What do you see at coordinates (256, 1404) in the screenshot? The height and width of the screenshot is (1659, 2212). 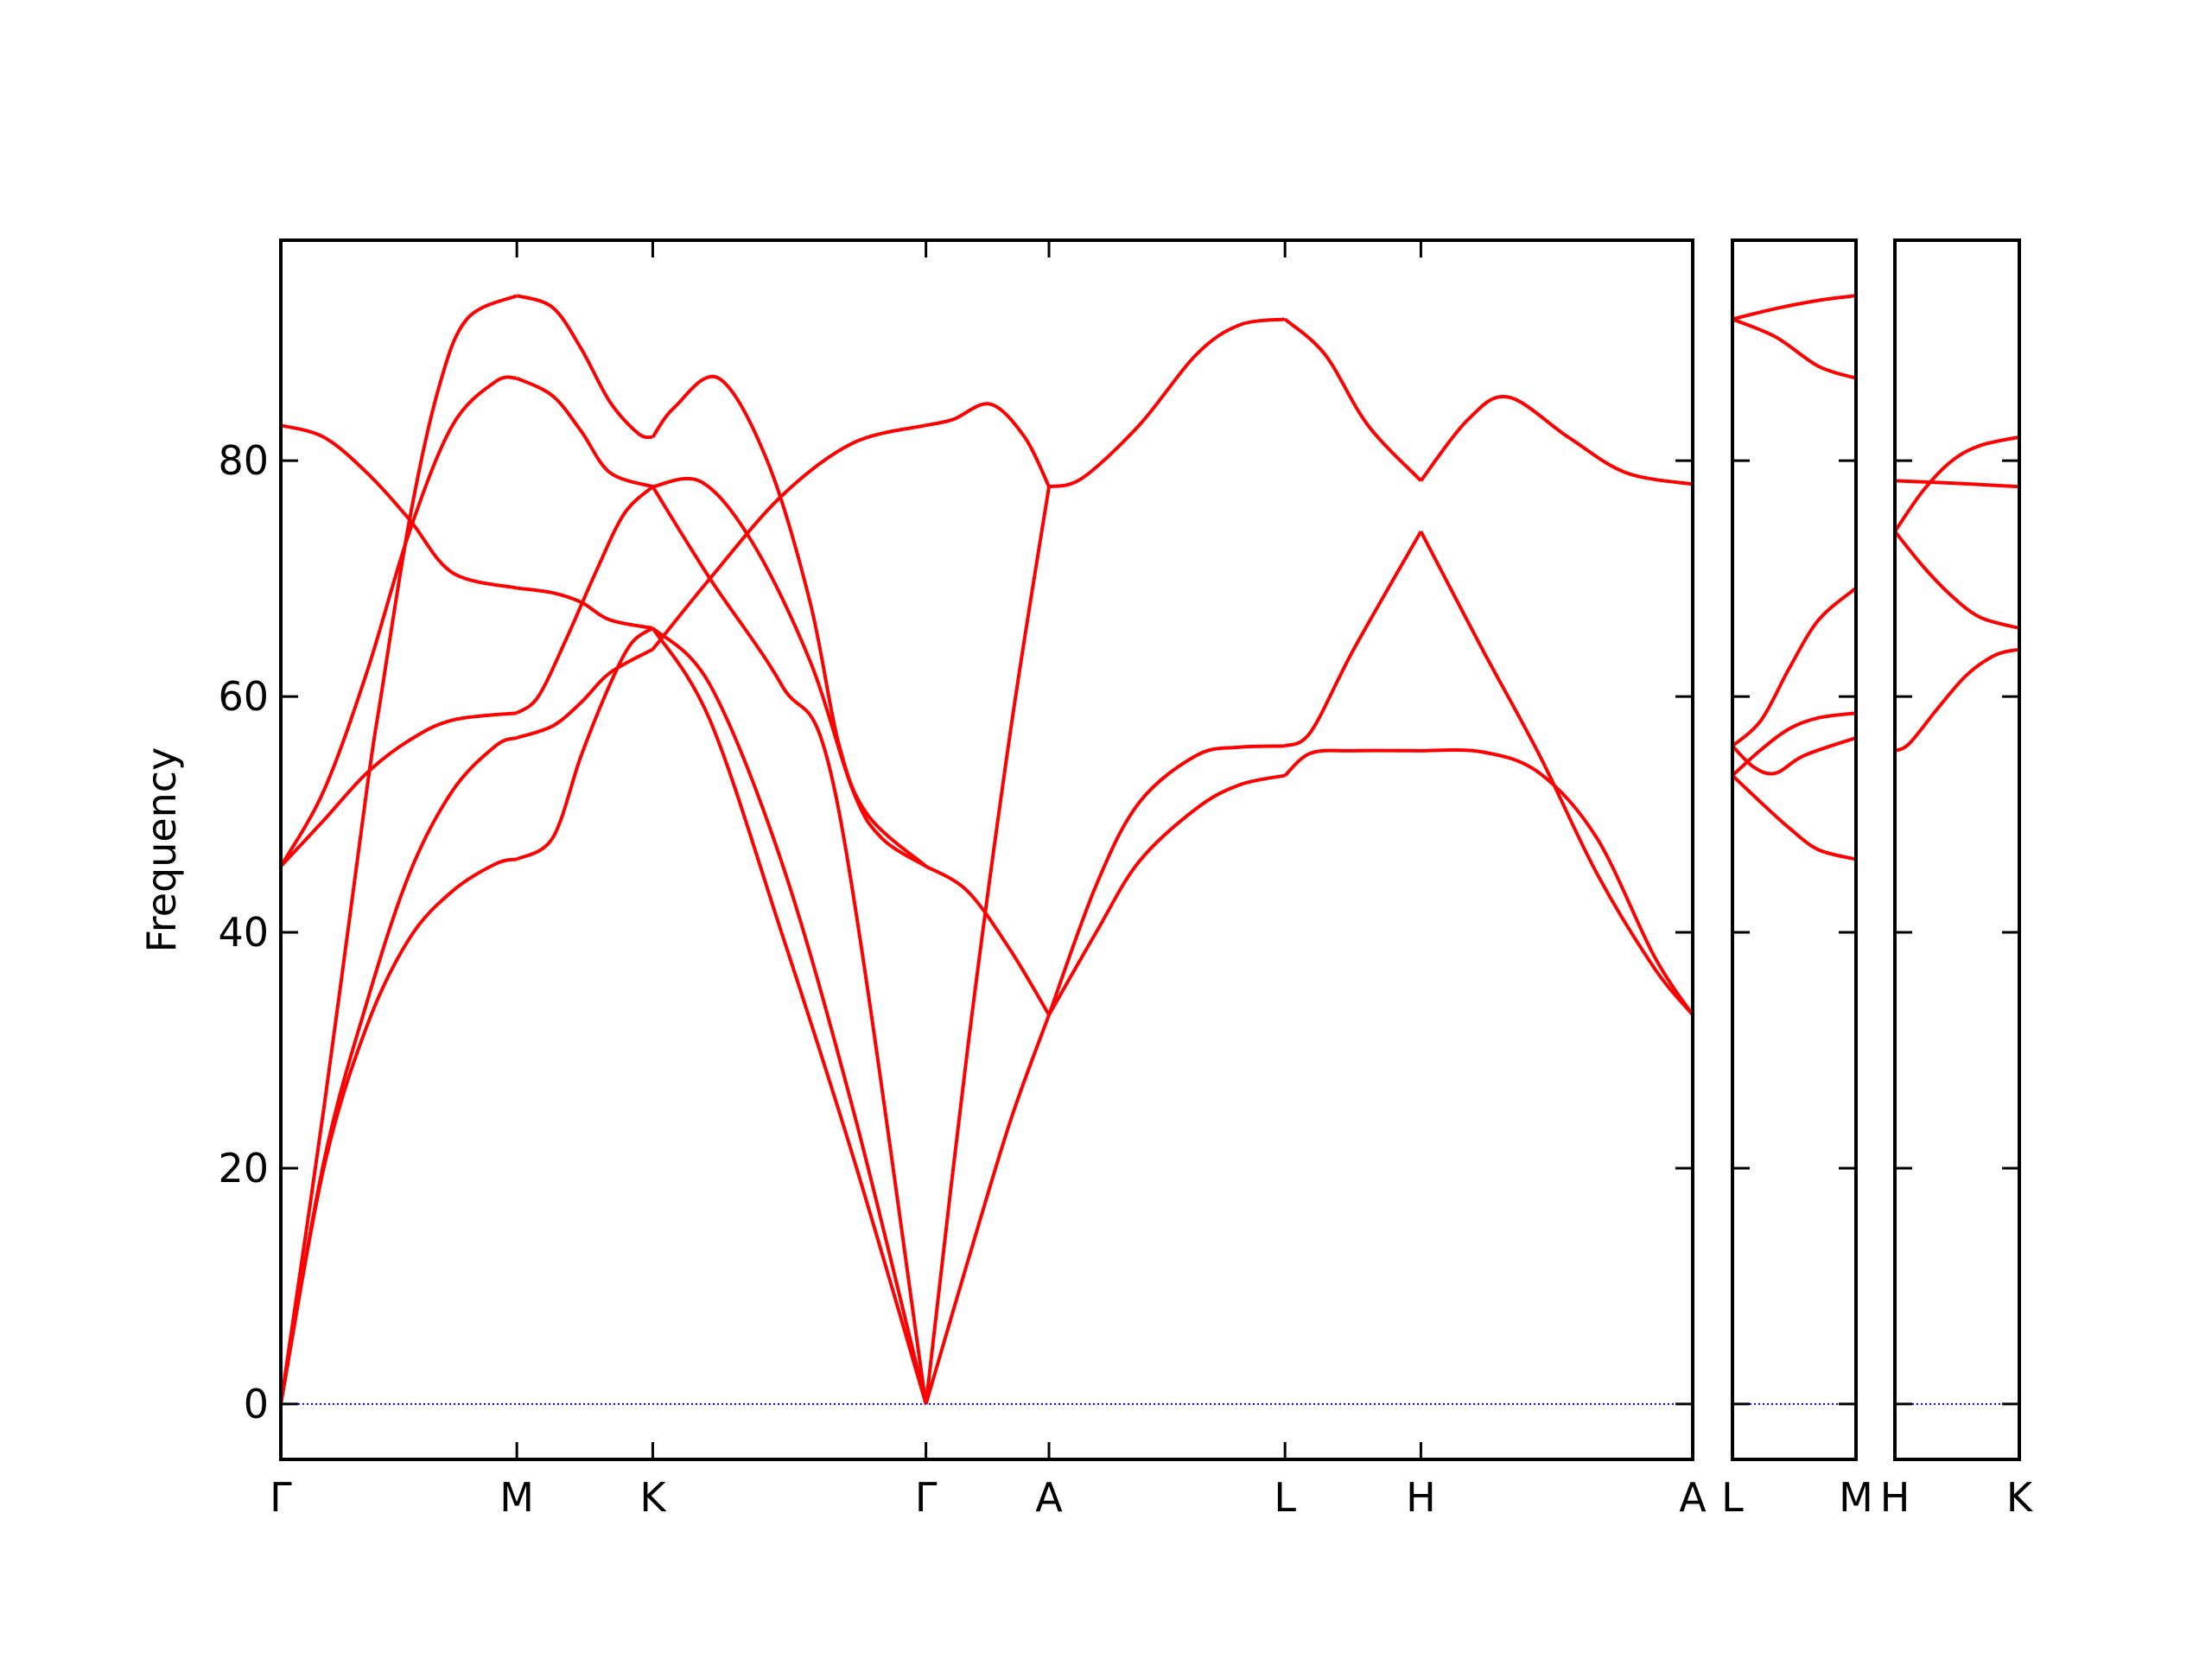 I see `y-tick-label: 0` at bounding box center [256, 1404].